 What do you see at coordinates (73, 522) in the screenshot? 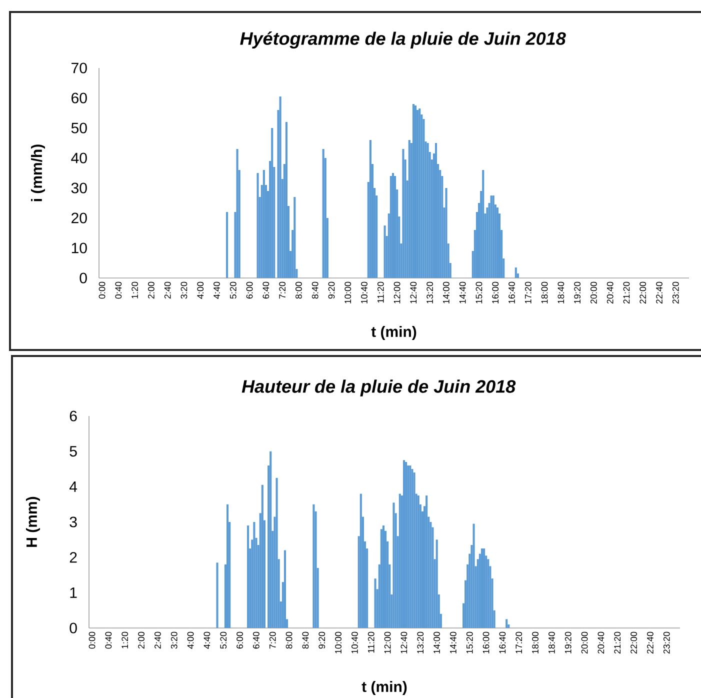
I see `y-tick-label: 3` at bounding box center [73, 522].